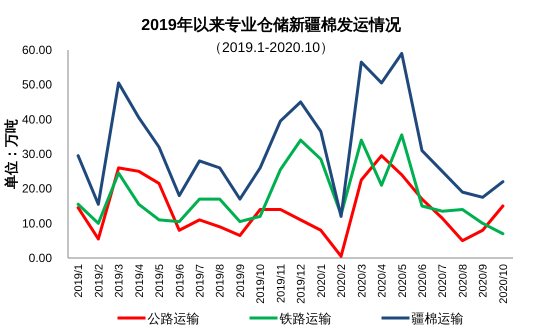 Image resolution: width=542 pixels, height=332 pixels. I want to click on y-tick-label: 60.00, so click(37, 50).